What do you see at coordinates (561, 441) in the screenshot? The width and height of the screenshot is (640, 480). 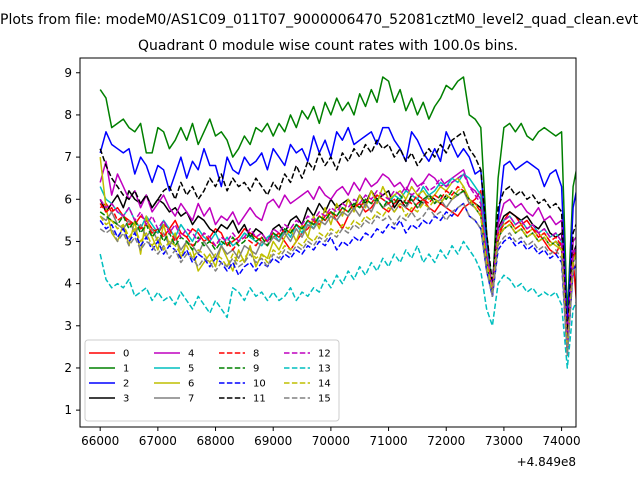 I see `x-tick-label: 74000` at bounding box center [561, 441].